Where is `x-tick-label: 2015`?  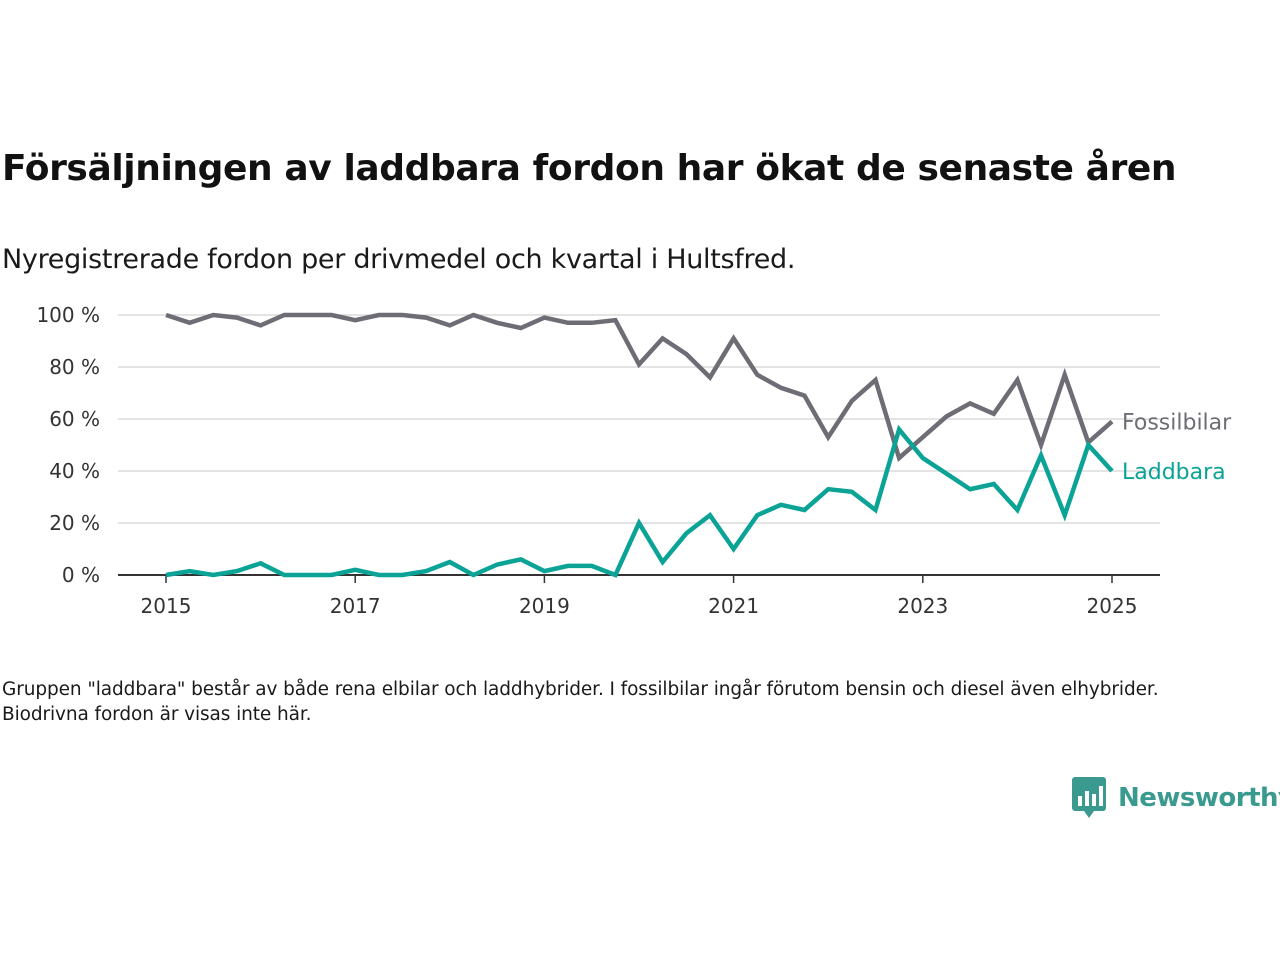 x-tick-label: 2015 is located at coordinates (166, 606).